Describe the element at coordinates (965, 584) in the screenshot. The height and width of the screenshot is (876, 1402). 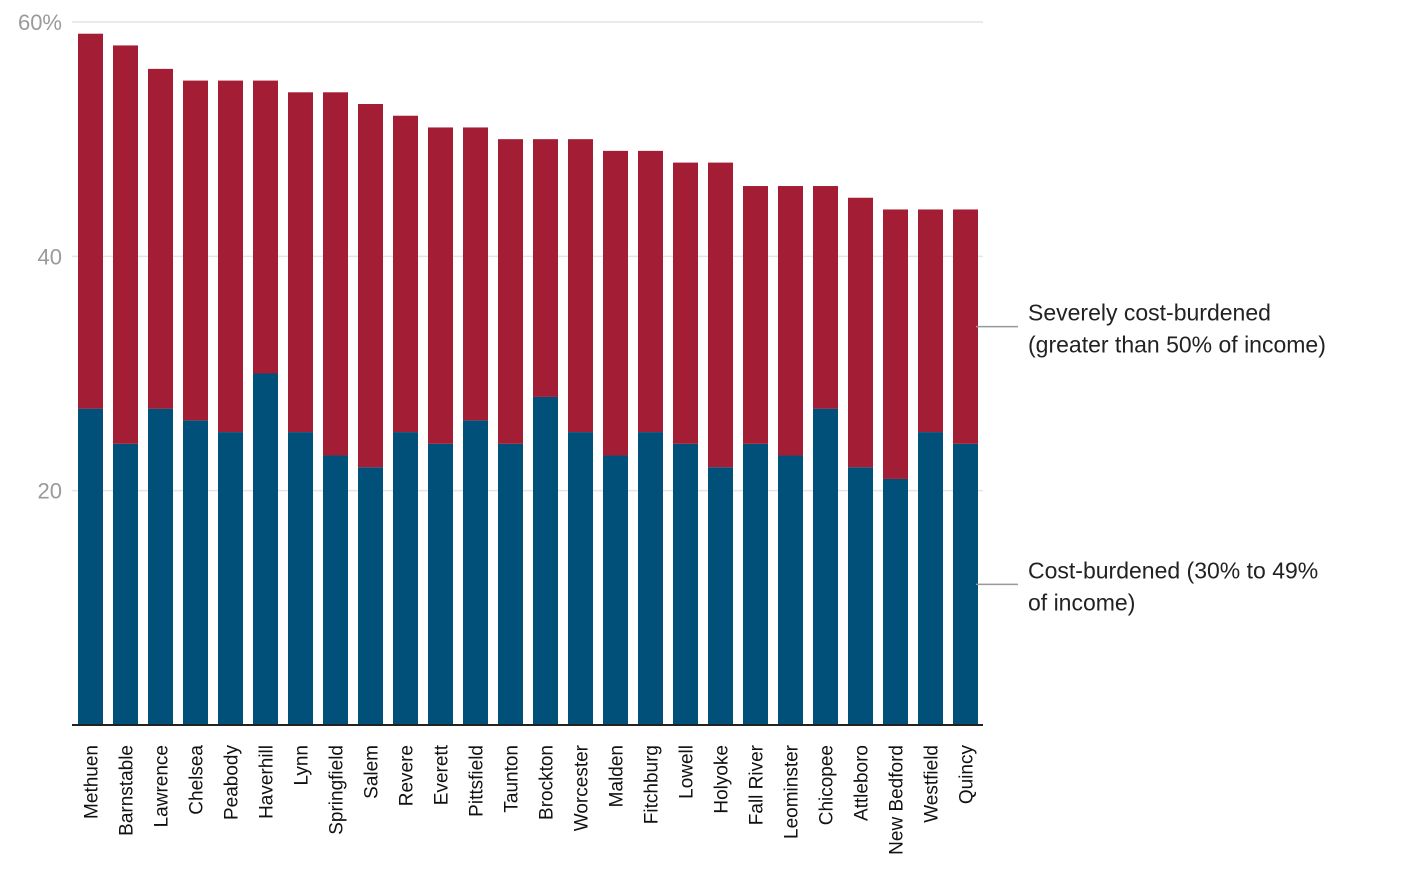
I see `bar-cost-burdened-quincy` at that location.